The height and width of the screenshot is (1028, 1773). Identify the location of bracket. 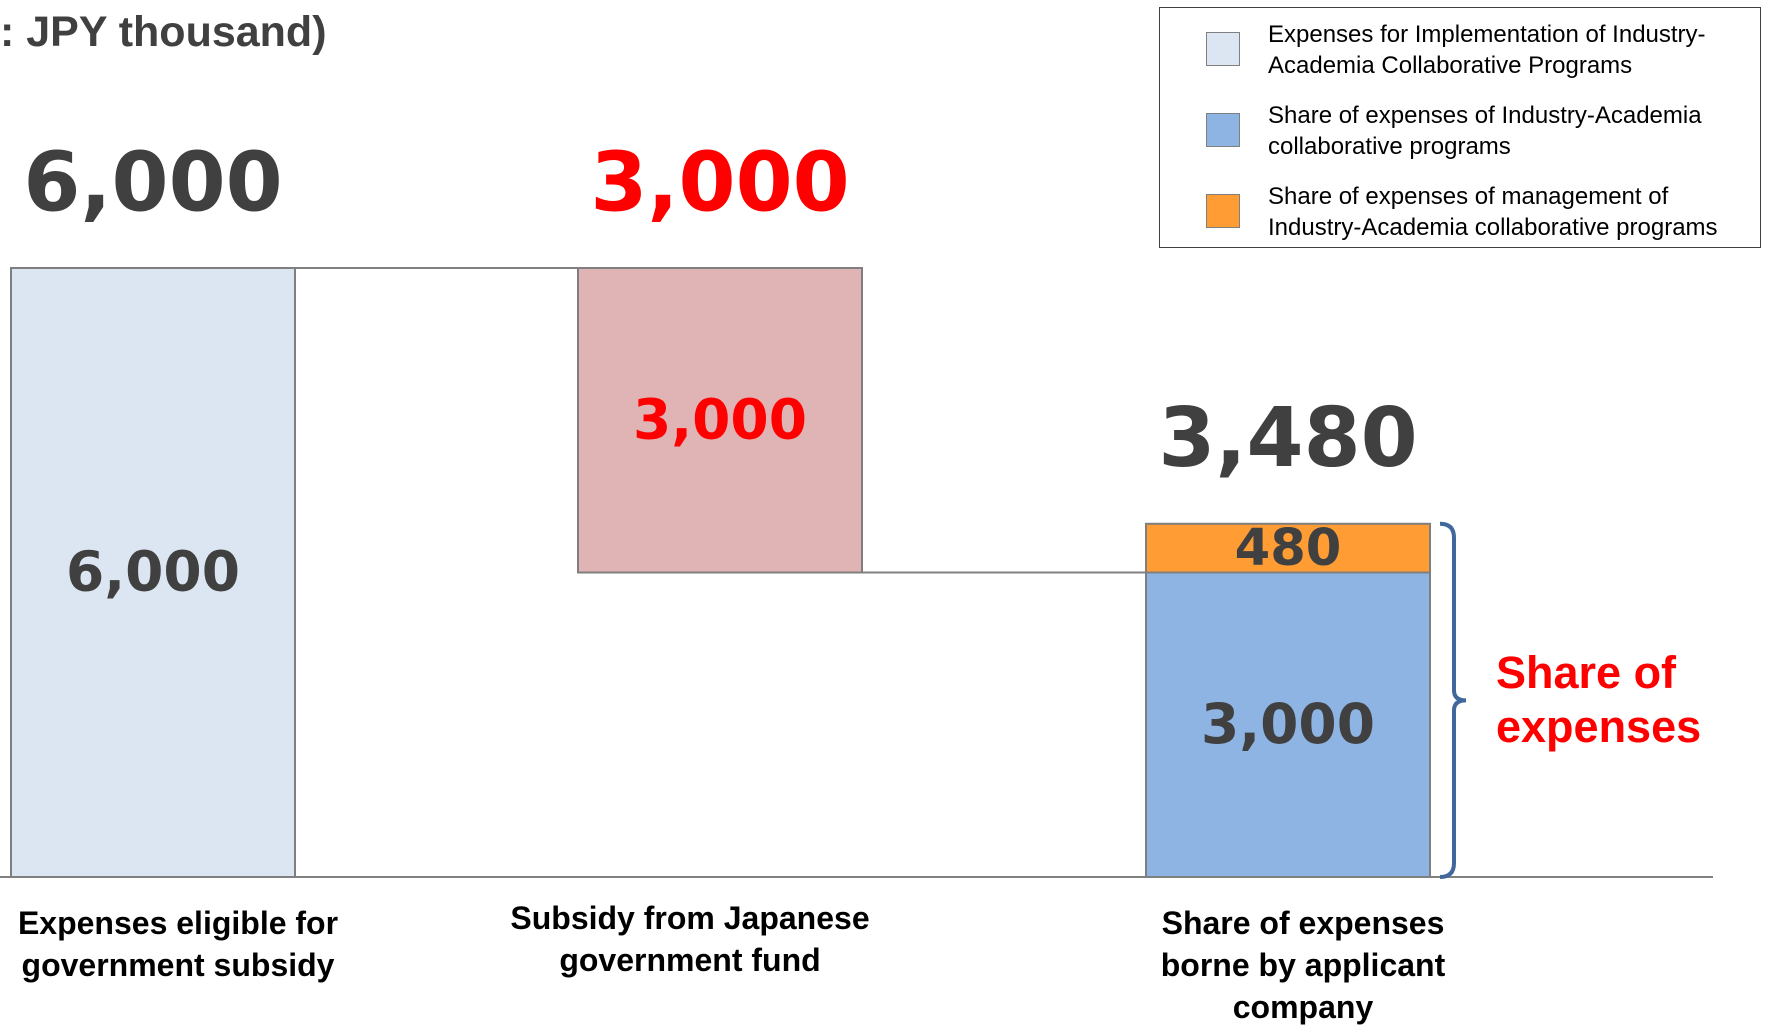
(1453, 700).